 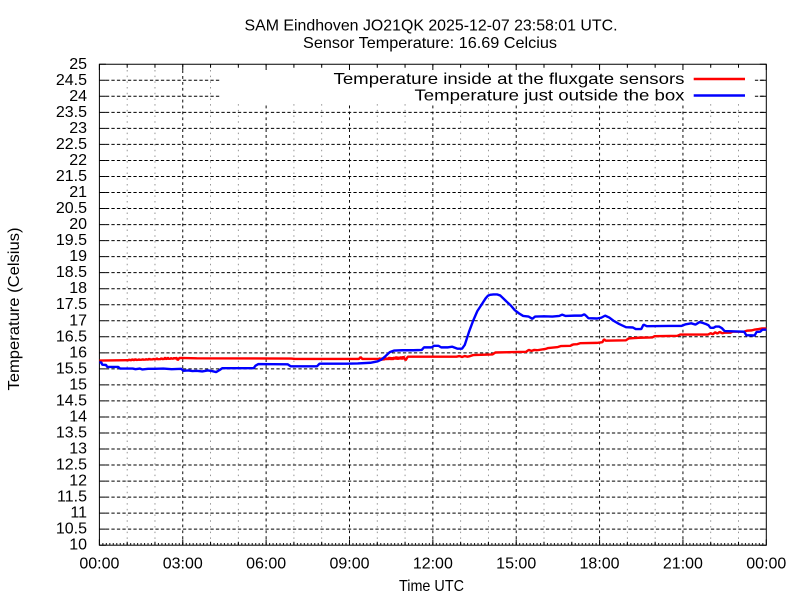 What do you see at coordinates (78, 192) in the screenshot?
I see `svg-text: 21` at bounding box center [78, 192].